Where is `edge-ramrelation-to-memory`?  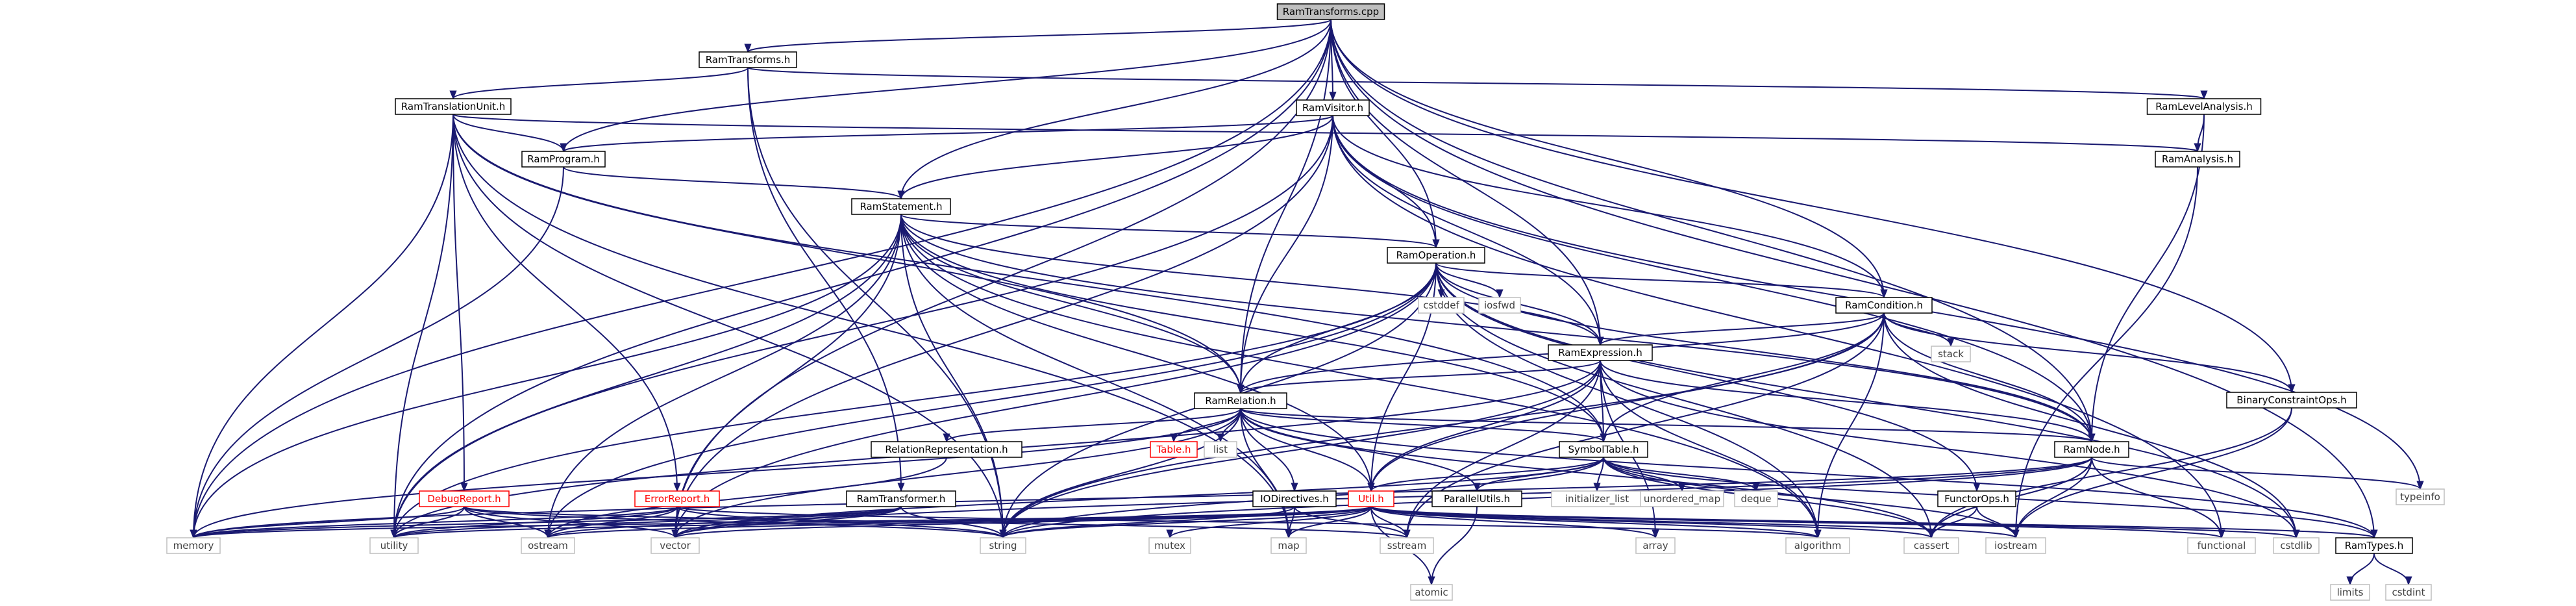
edge-ramrelation-to-memory is located at coordinates (715, 473).